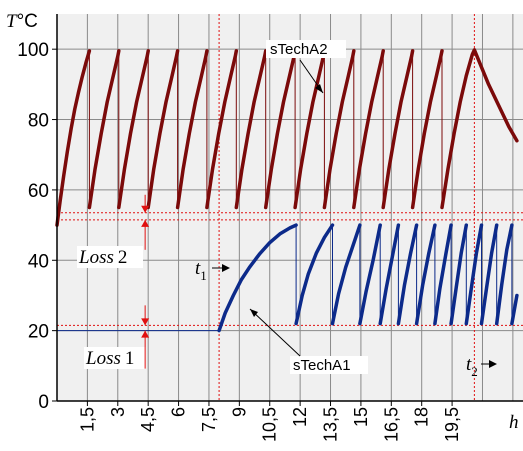 The width and height of the screenshot is (523, 451). Describe the element at coordinates (331, 424) in the screenshot. I see `x-tick-label: 13,5` at that location.